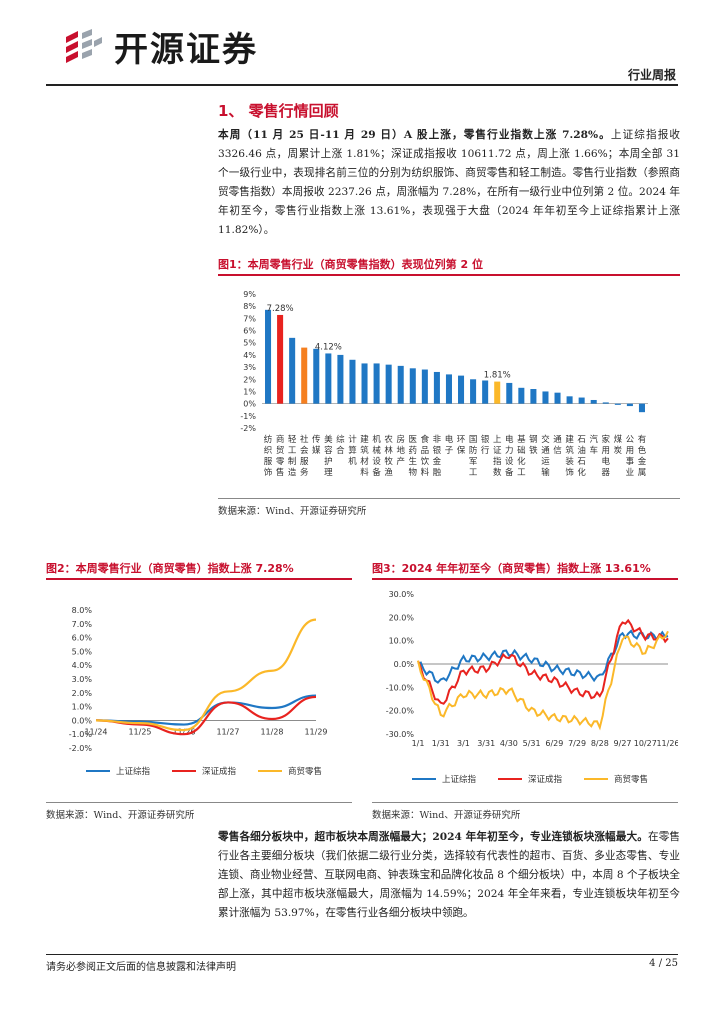 The height and width of the screenshot is (1024, 724). What do you see at coordinates (292, 461) in the screenshot?
I see `fig1-category-label: 制` at bounding box center [292, 461].